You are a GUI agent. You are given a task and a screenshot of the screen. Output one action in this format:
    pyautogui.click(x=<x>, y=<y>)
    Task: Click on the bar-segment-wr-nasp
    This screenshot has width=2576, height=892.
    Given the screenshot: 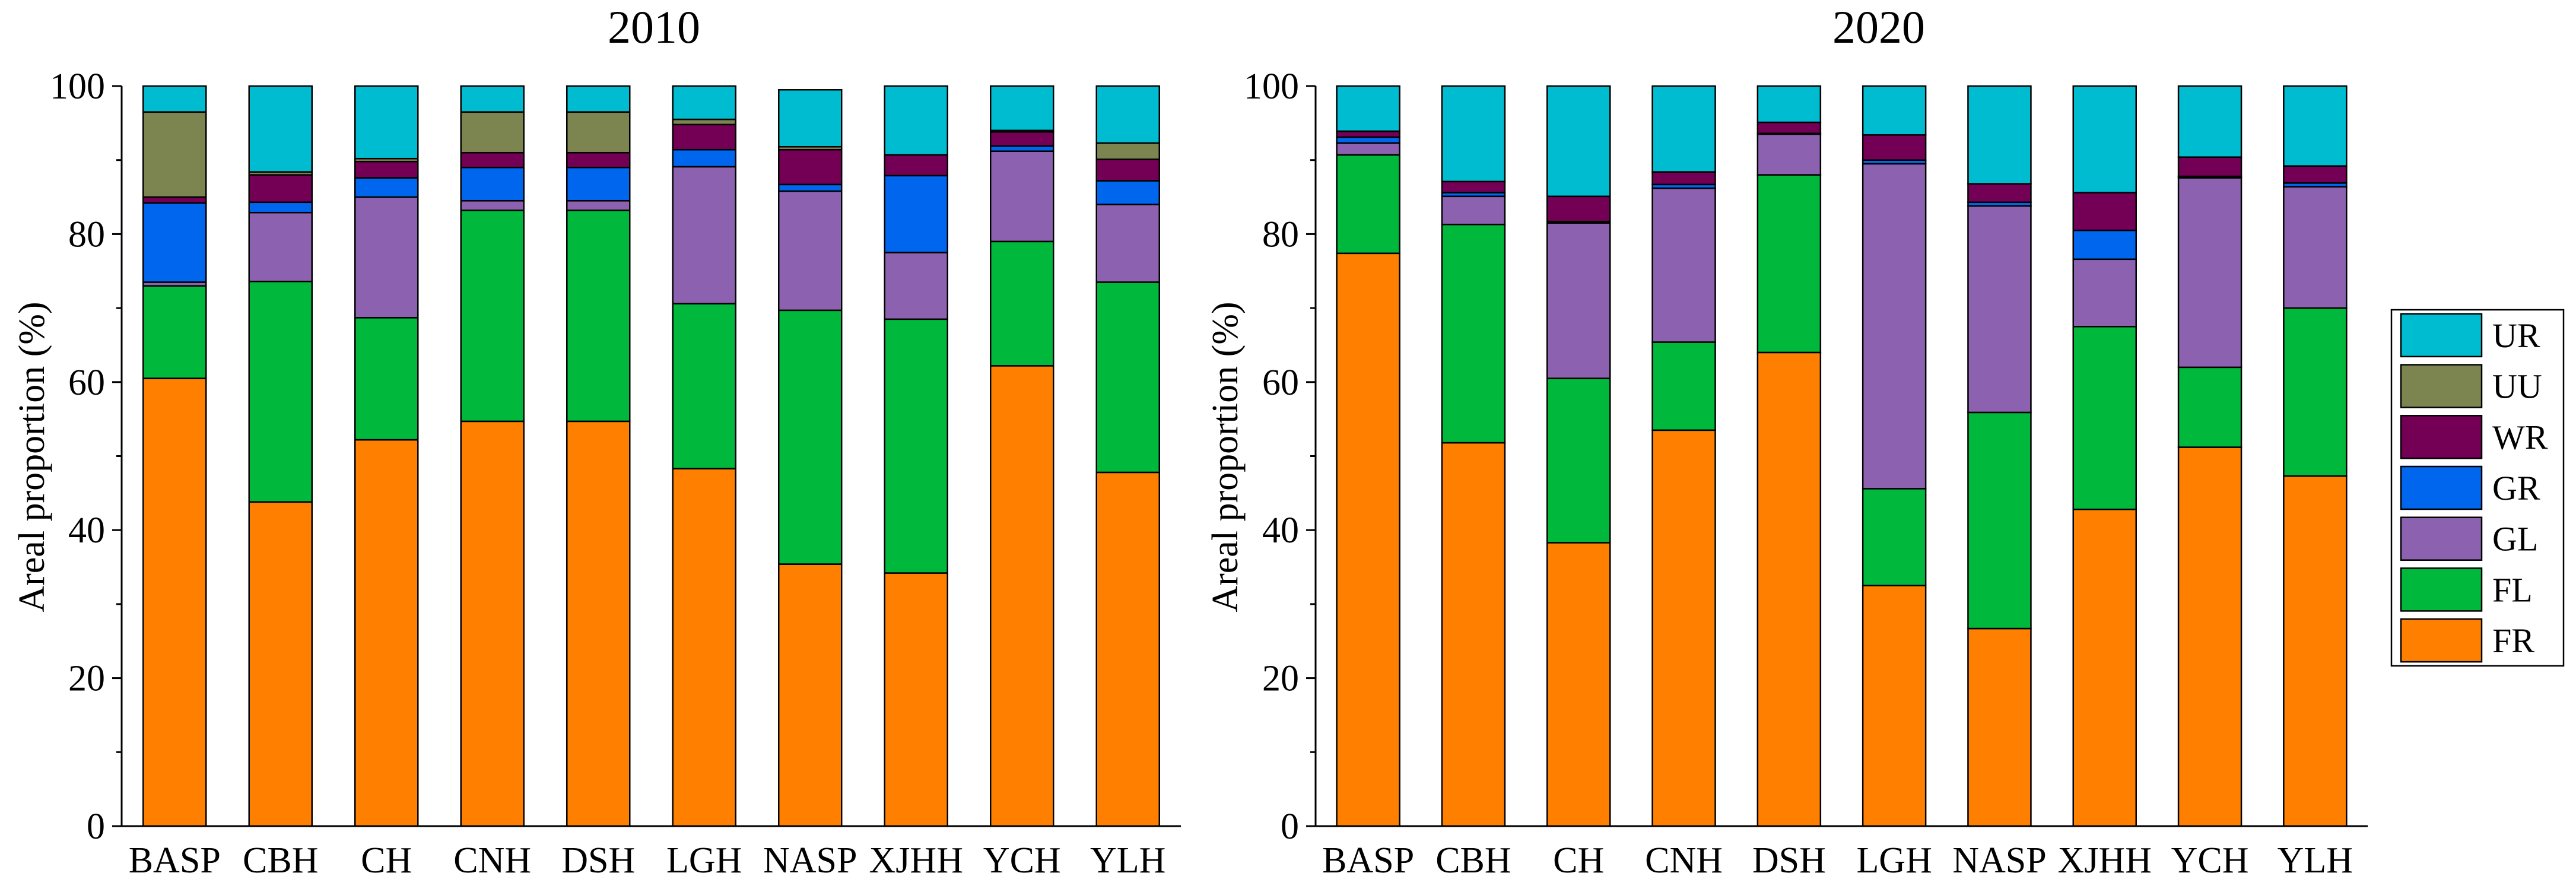 What is the action you would take?
    pyautogui.click(x=811, y=167)
    